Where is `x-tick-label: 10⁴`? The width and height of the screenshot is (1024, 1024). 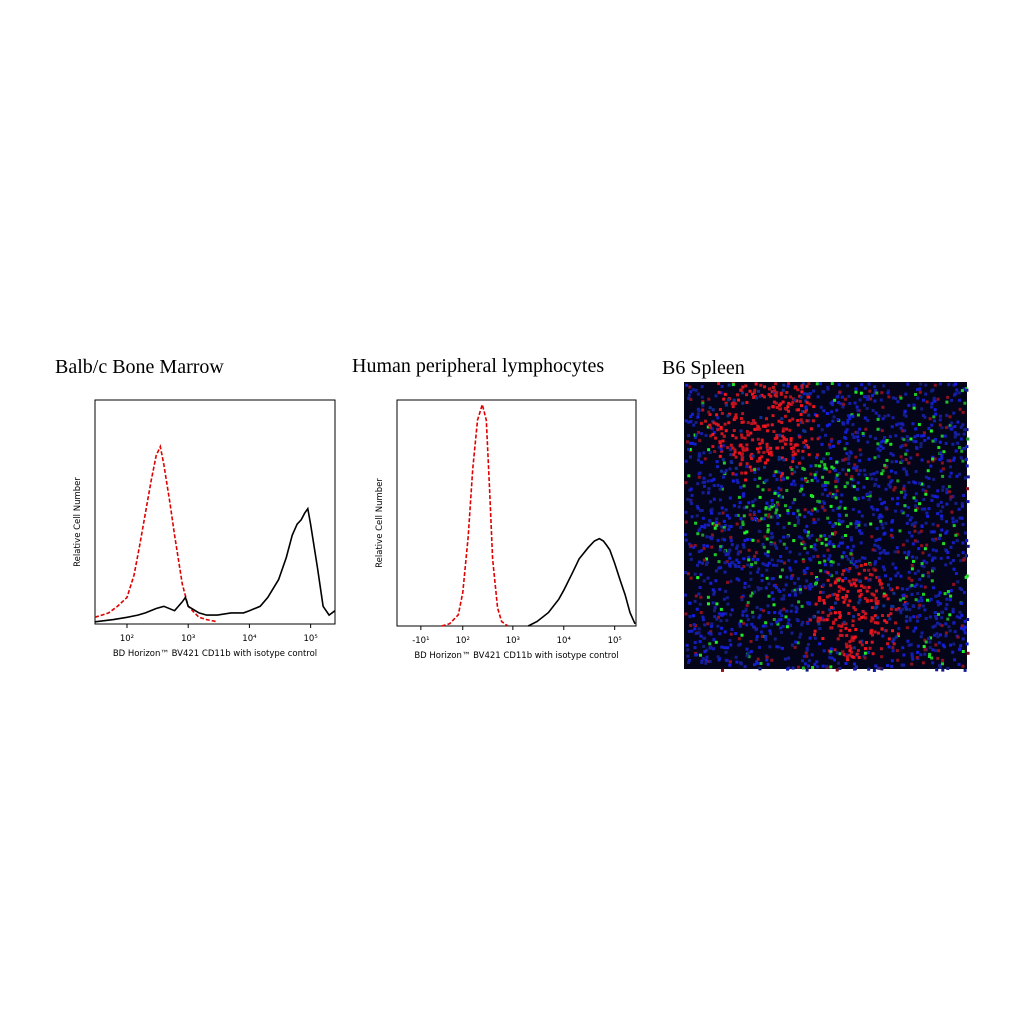 x-tick-label: 10⁴ is located at coordinates (249, 639).